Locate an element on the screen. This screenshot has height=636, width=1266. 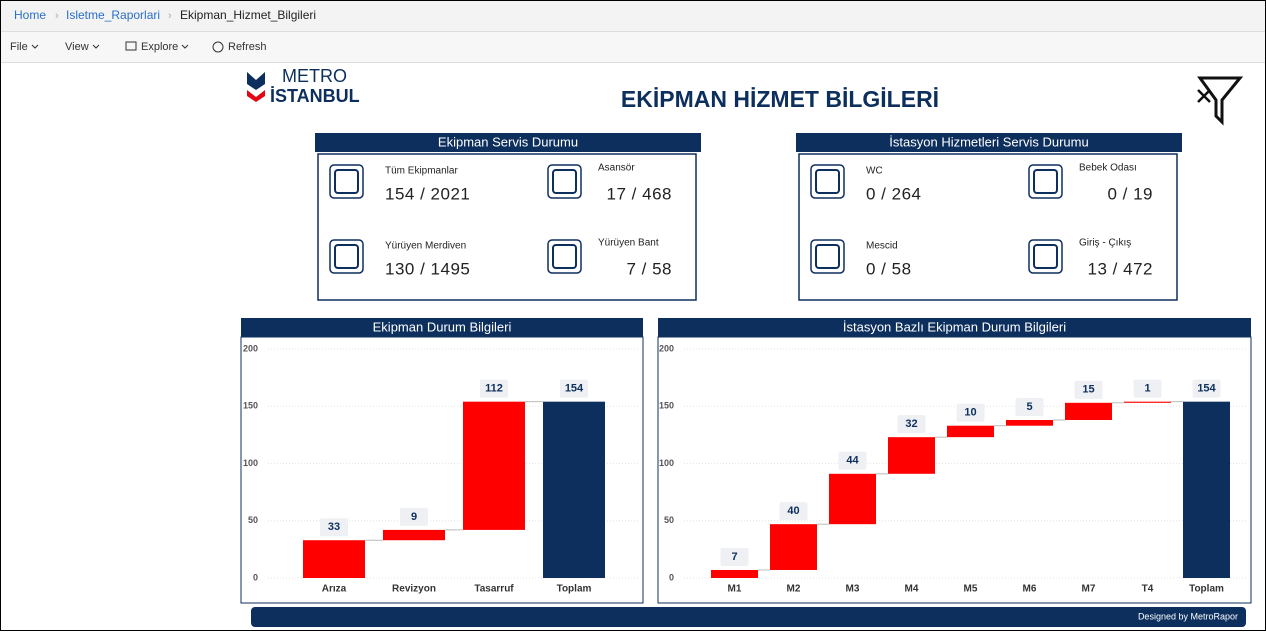
item-label: Bebek Odası is located at coordinates (1108, 168).